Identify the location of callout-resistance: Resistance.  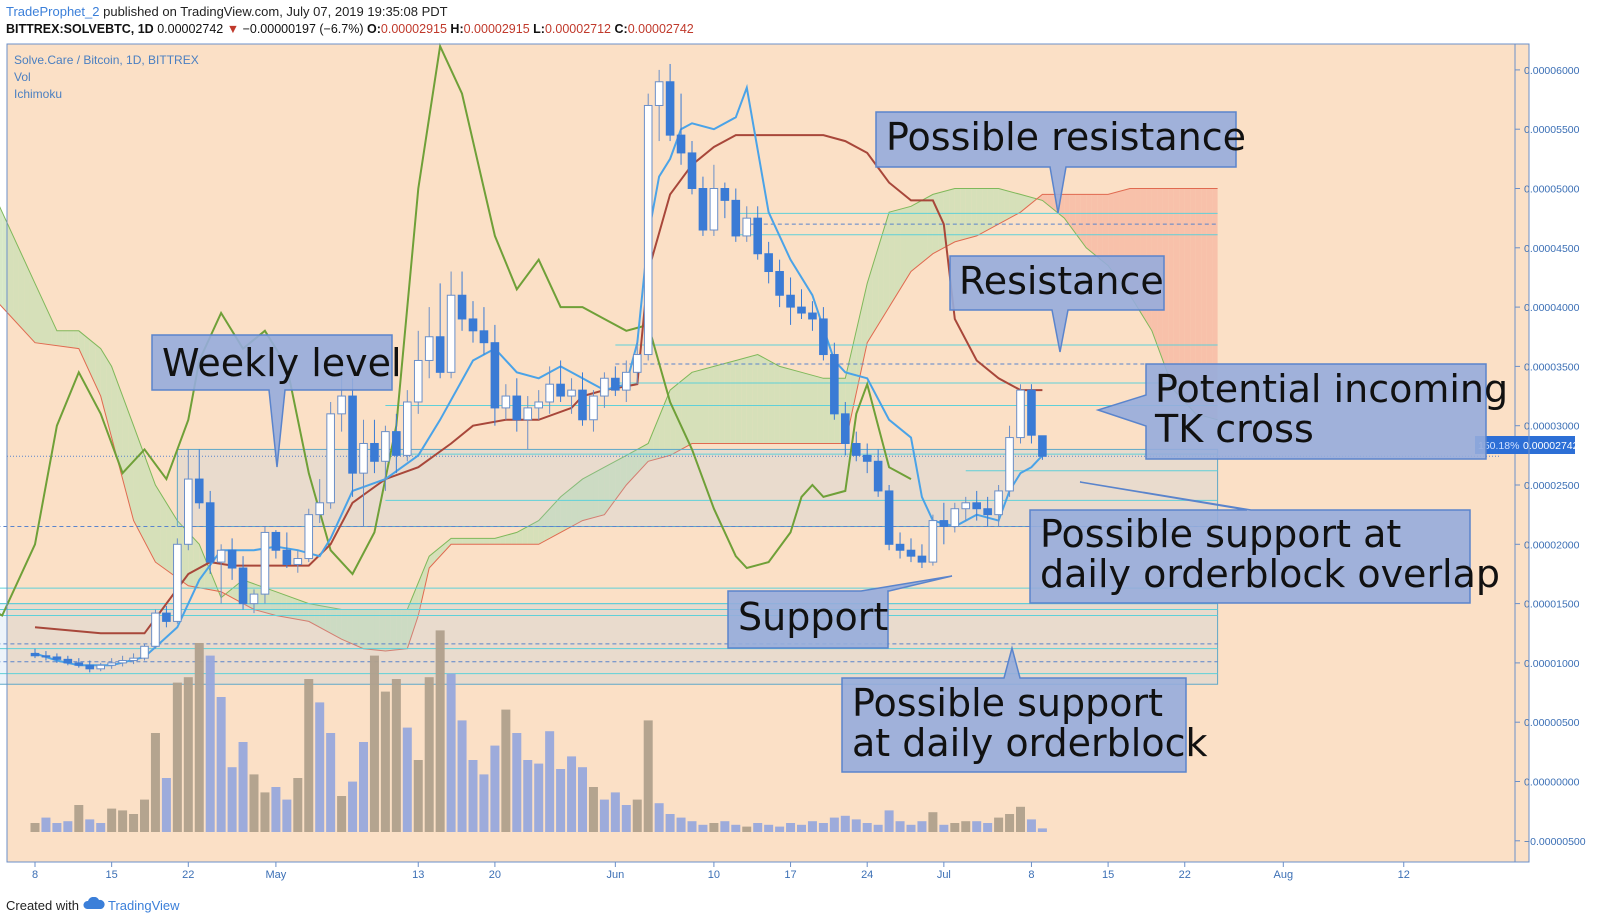
(1057, 304).